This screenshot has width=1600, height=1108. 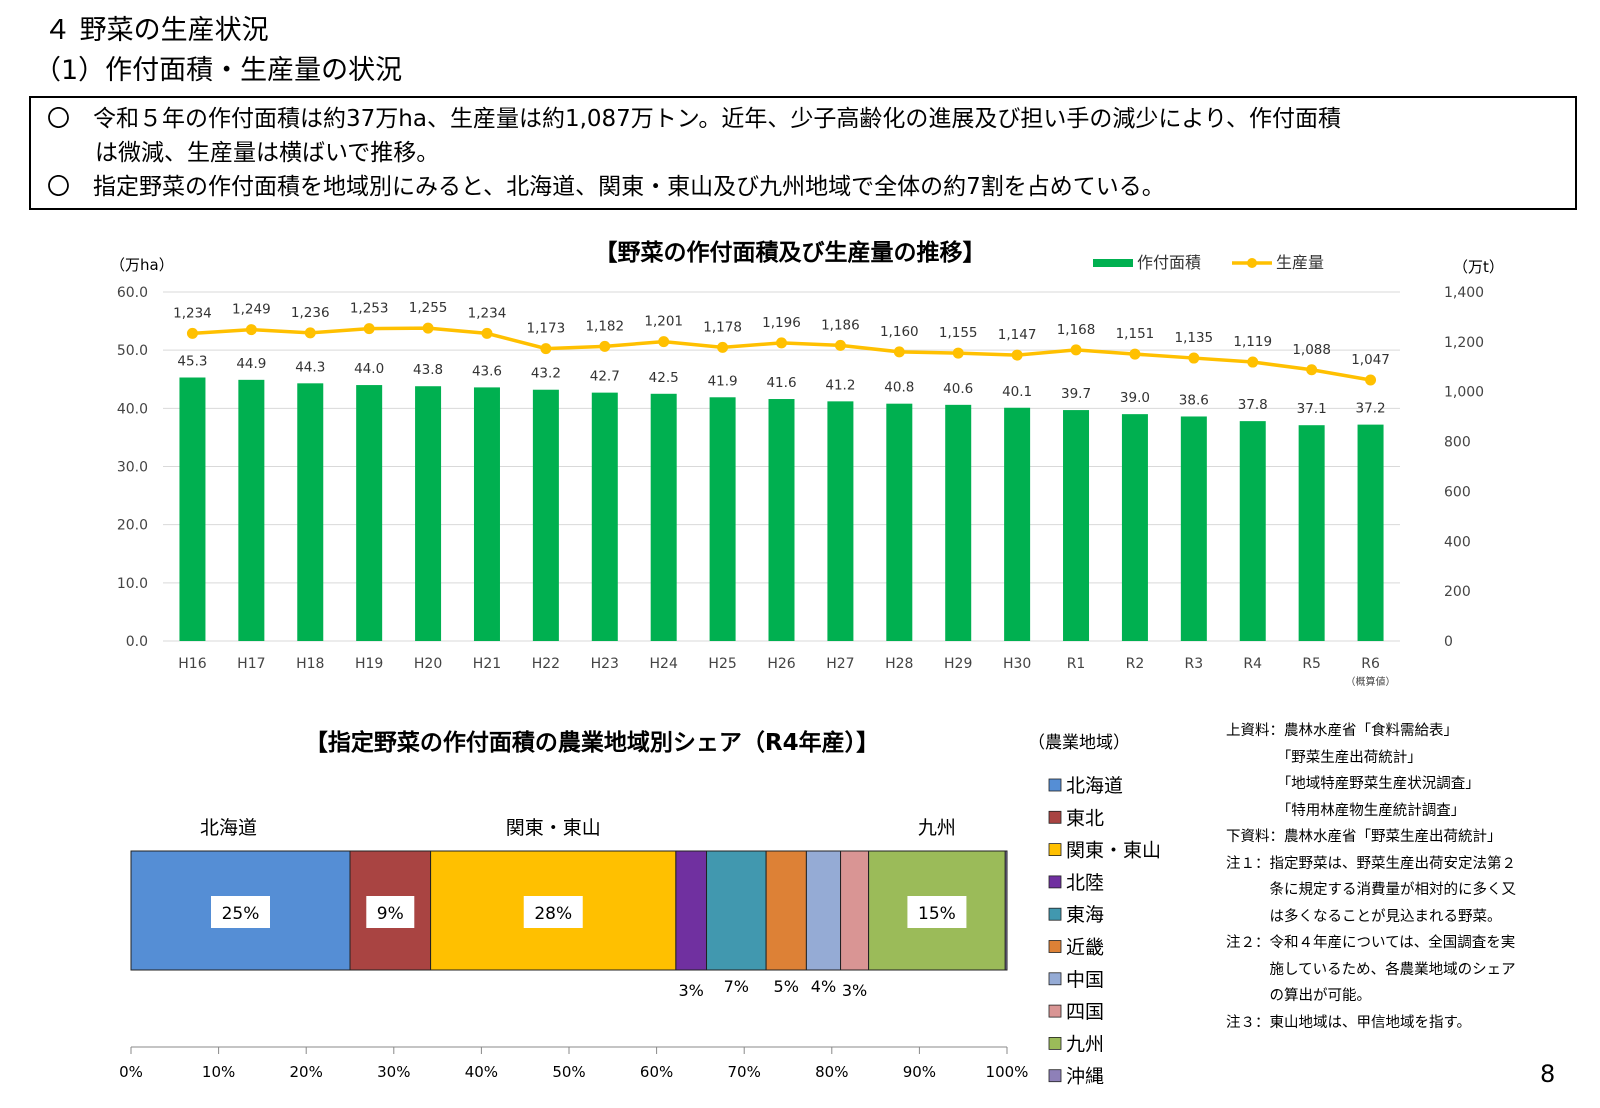 I want to click on line-data-label: 1,088, so click(x=1311, y=350).